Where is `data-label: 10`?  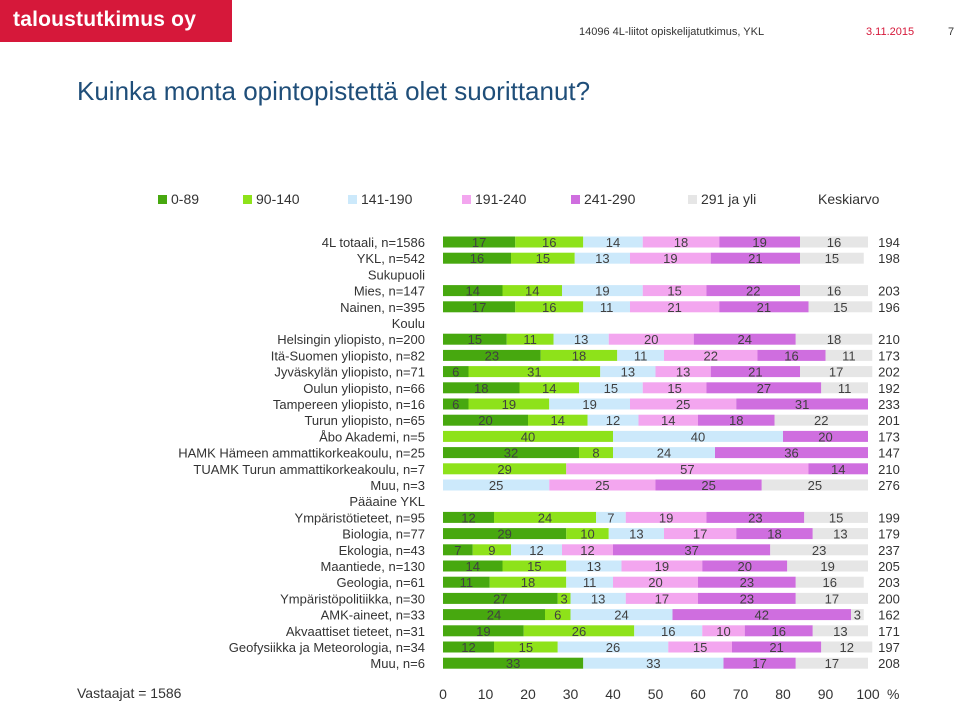
data-label: 10 is located at coordinates (587, 534).